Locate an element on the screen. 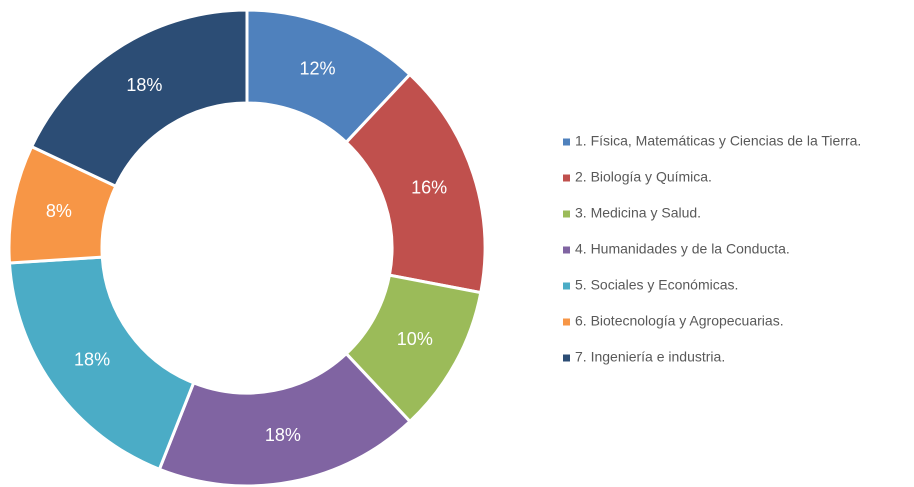 The width and height of the screenshot is (914, 487). legend-label: 2. Biología y Química. is located at coordinates (643, 177).